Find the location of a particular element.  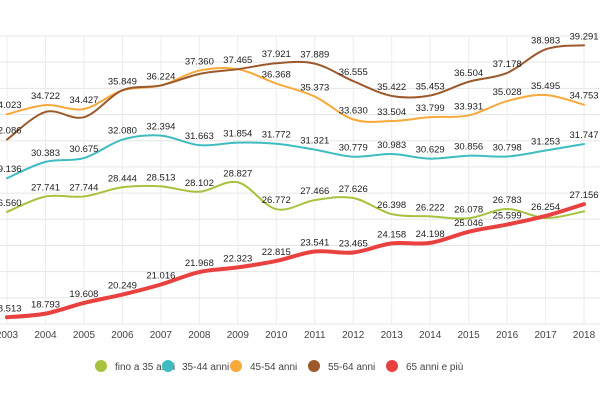

data-label: 22.323 is located at coordinates (237, 258).